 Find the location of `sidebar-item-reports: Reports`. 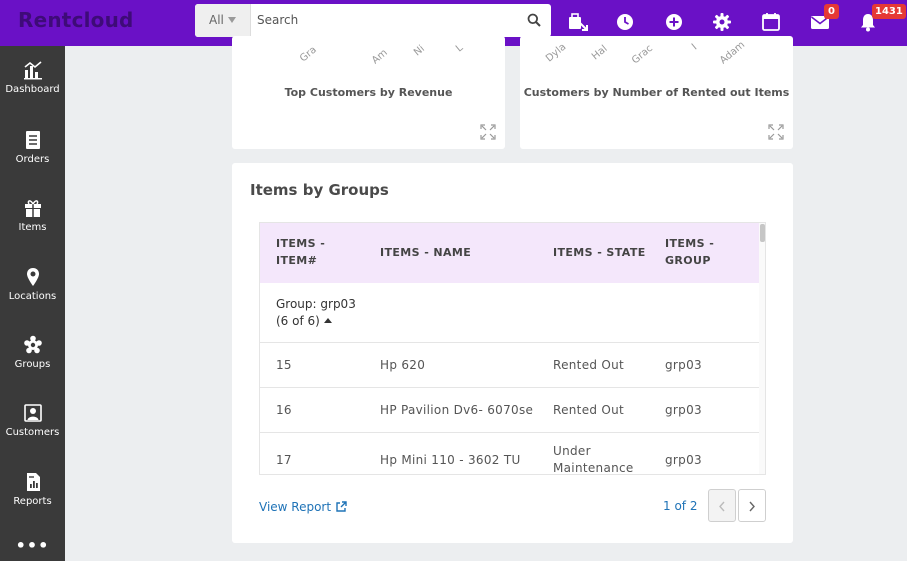

sidebar-item-reports: Reports is located at coordinates (32, 502).